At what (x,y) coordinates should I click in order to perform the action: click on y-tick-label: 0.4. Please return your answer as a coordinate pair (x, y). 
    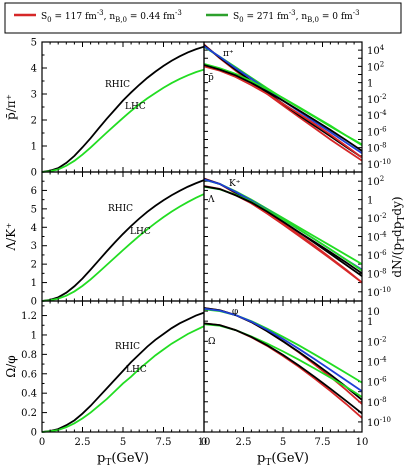
    Looking at the image, I should click on (29, 394).